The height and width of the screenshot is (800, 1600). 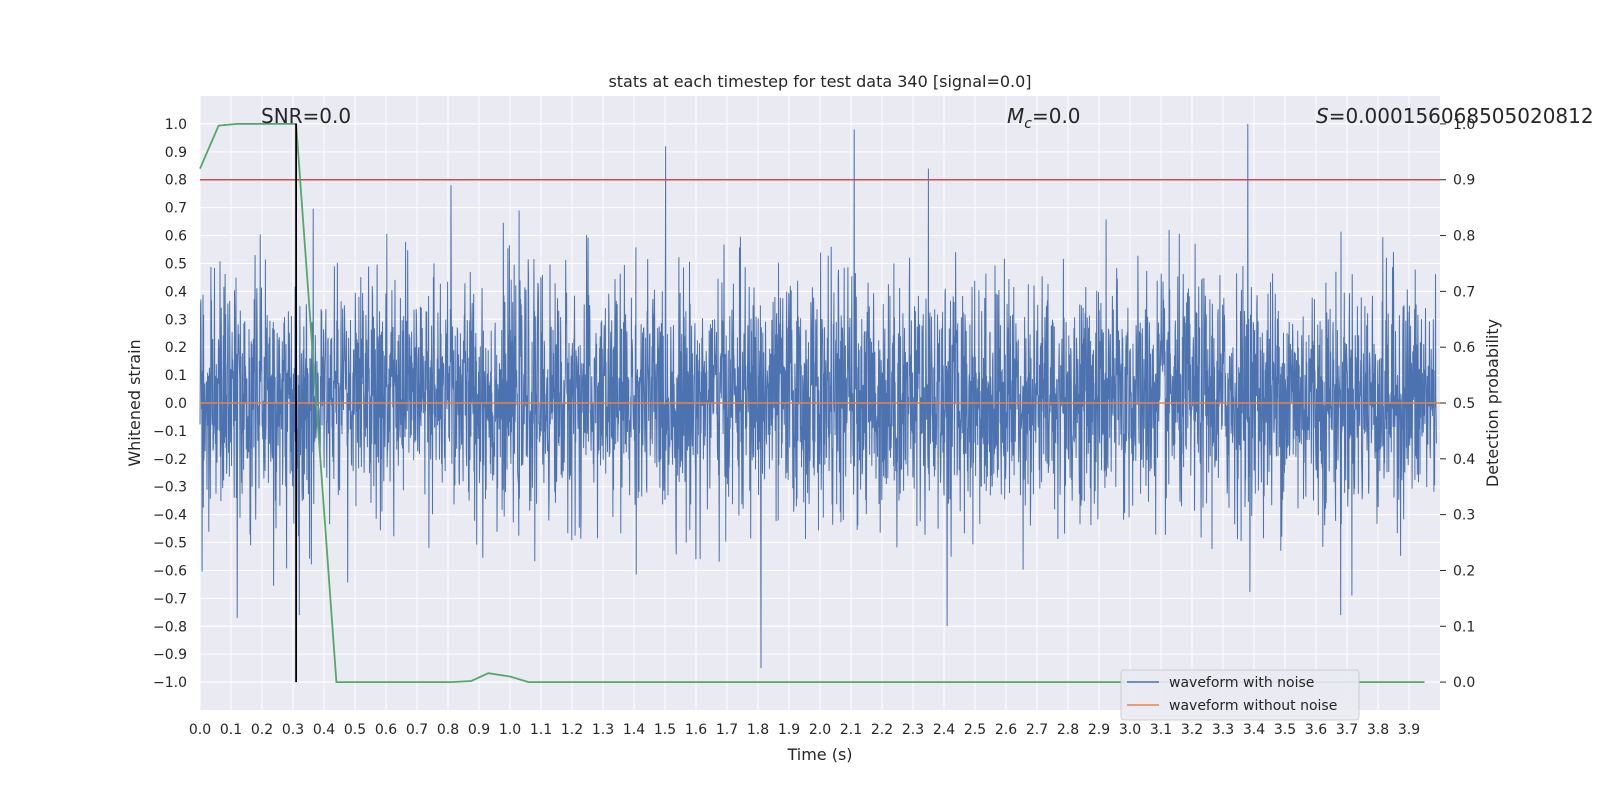 I want to click on mc-subscript: c, so click(x=1028, y=124).